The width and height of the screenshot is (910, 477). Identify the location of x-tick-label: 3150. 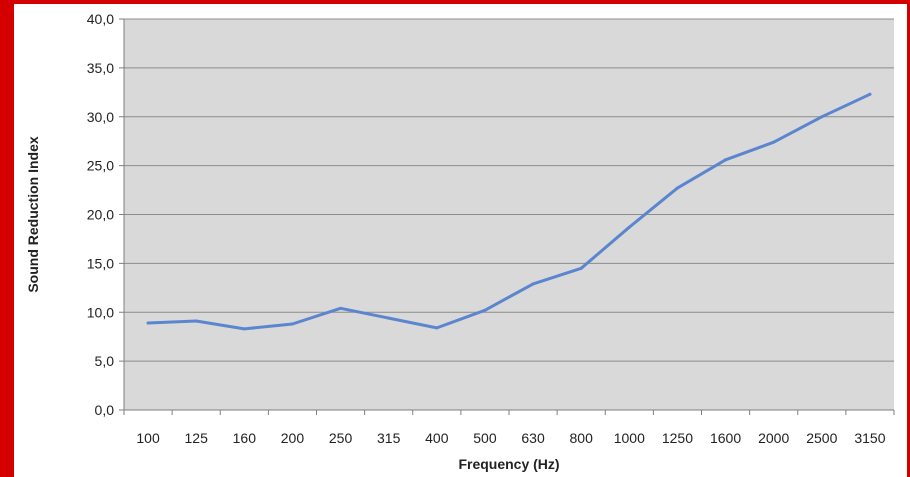
(869, 438).